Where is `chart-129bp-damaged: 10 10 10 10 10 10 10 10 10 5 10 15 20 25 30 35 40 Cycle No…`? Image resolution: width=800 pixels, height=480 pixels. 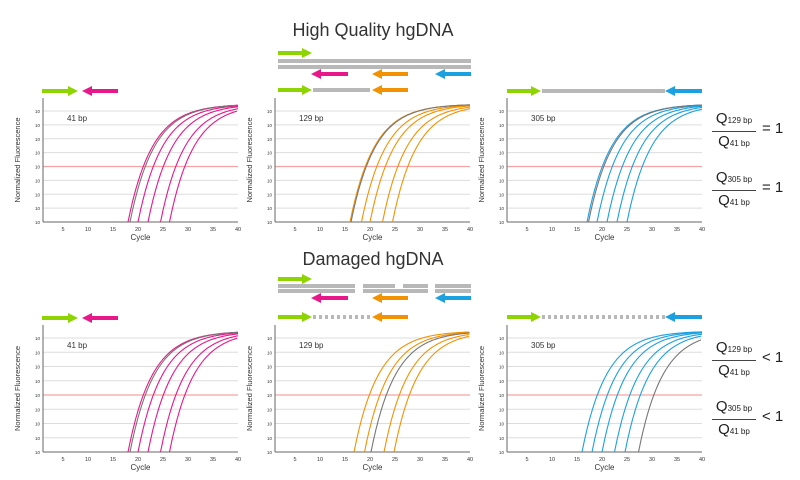 chart-129bp-damaged: 10 10 10 10 10 10 10 10 10 5 10 15 20 25 30 35 40 Cycle No… is located at coordinates (359, 398).